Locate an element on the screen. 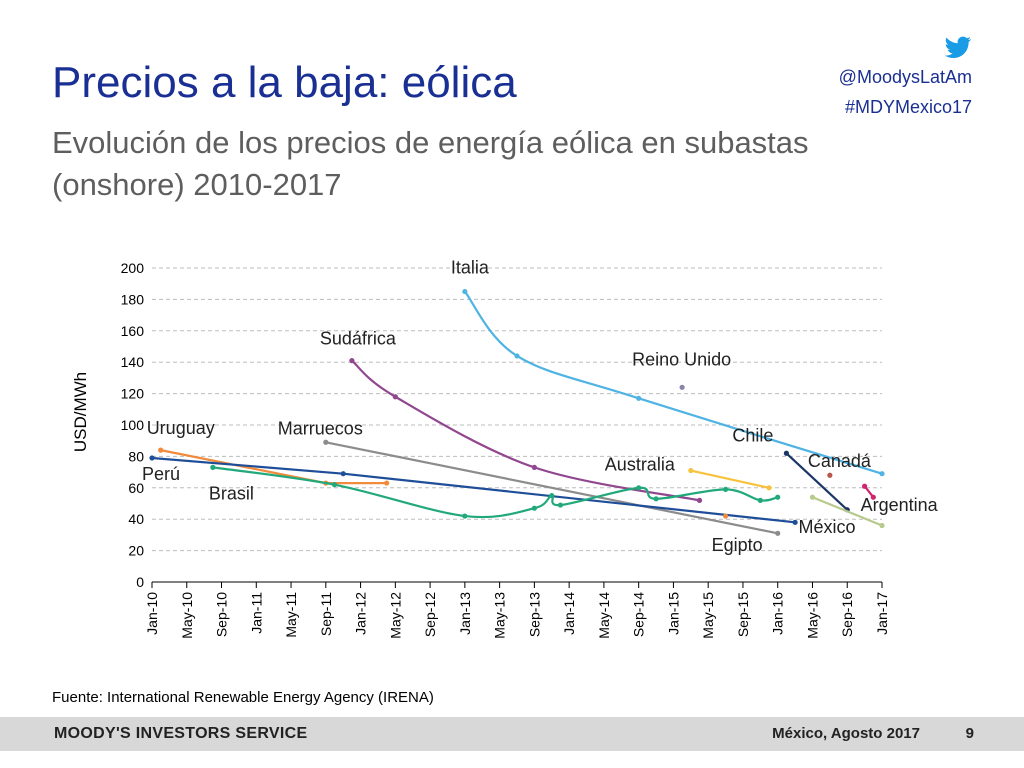 This screenshot has width=1024, height=768. y-tick-label: 20 is located at coordinates (136, 551).